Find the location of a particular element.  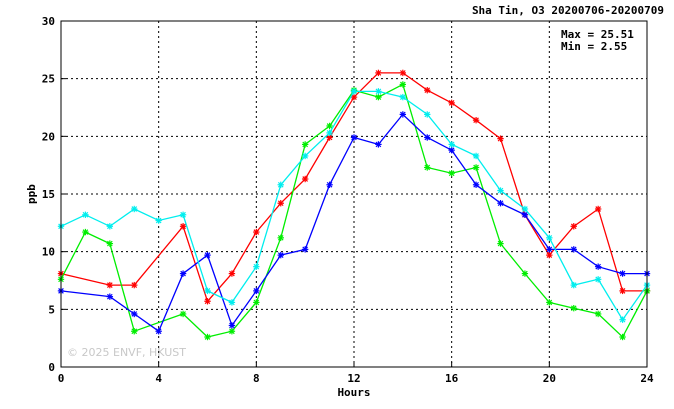

x-tick-label: 8 is located at coordinates (256, 378).